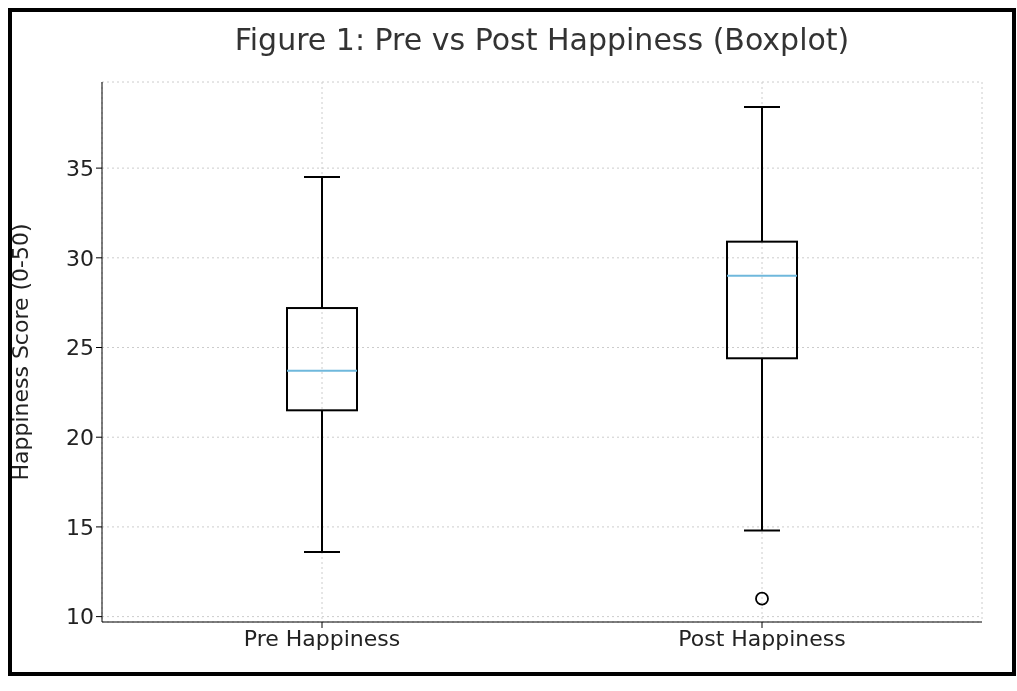  I want to click on y-axis-title: Happiness Score (0-50), so click(20, 352).